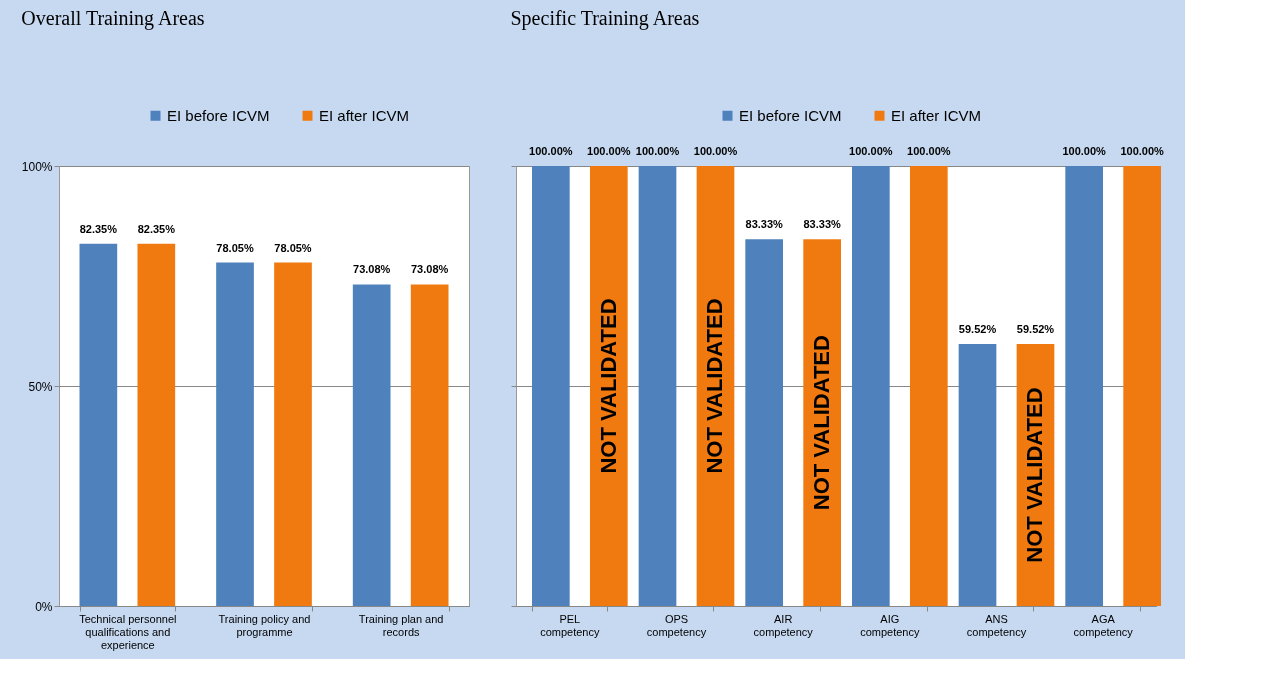 Image resolution: width=1285 pixels, height=688 pixels. Describe the element at coordinates (1103, 625) in the screenshot. I see `x-tick-label: AGA competency` at that location.